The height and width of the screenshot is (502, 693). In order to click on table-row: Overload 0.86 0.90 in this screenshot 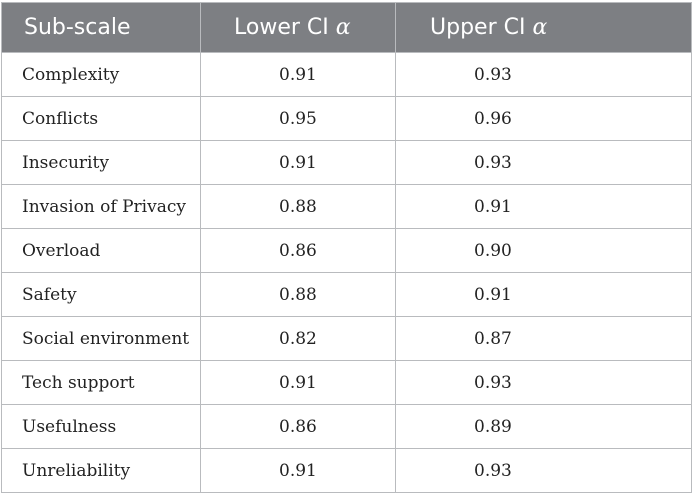, I will do `click(346, 250)`.